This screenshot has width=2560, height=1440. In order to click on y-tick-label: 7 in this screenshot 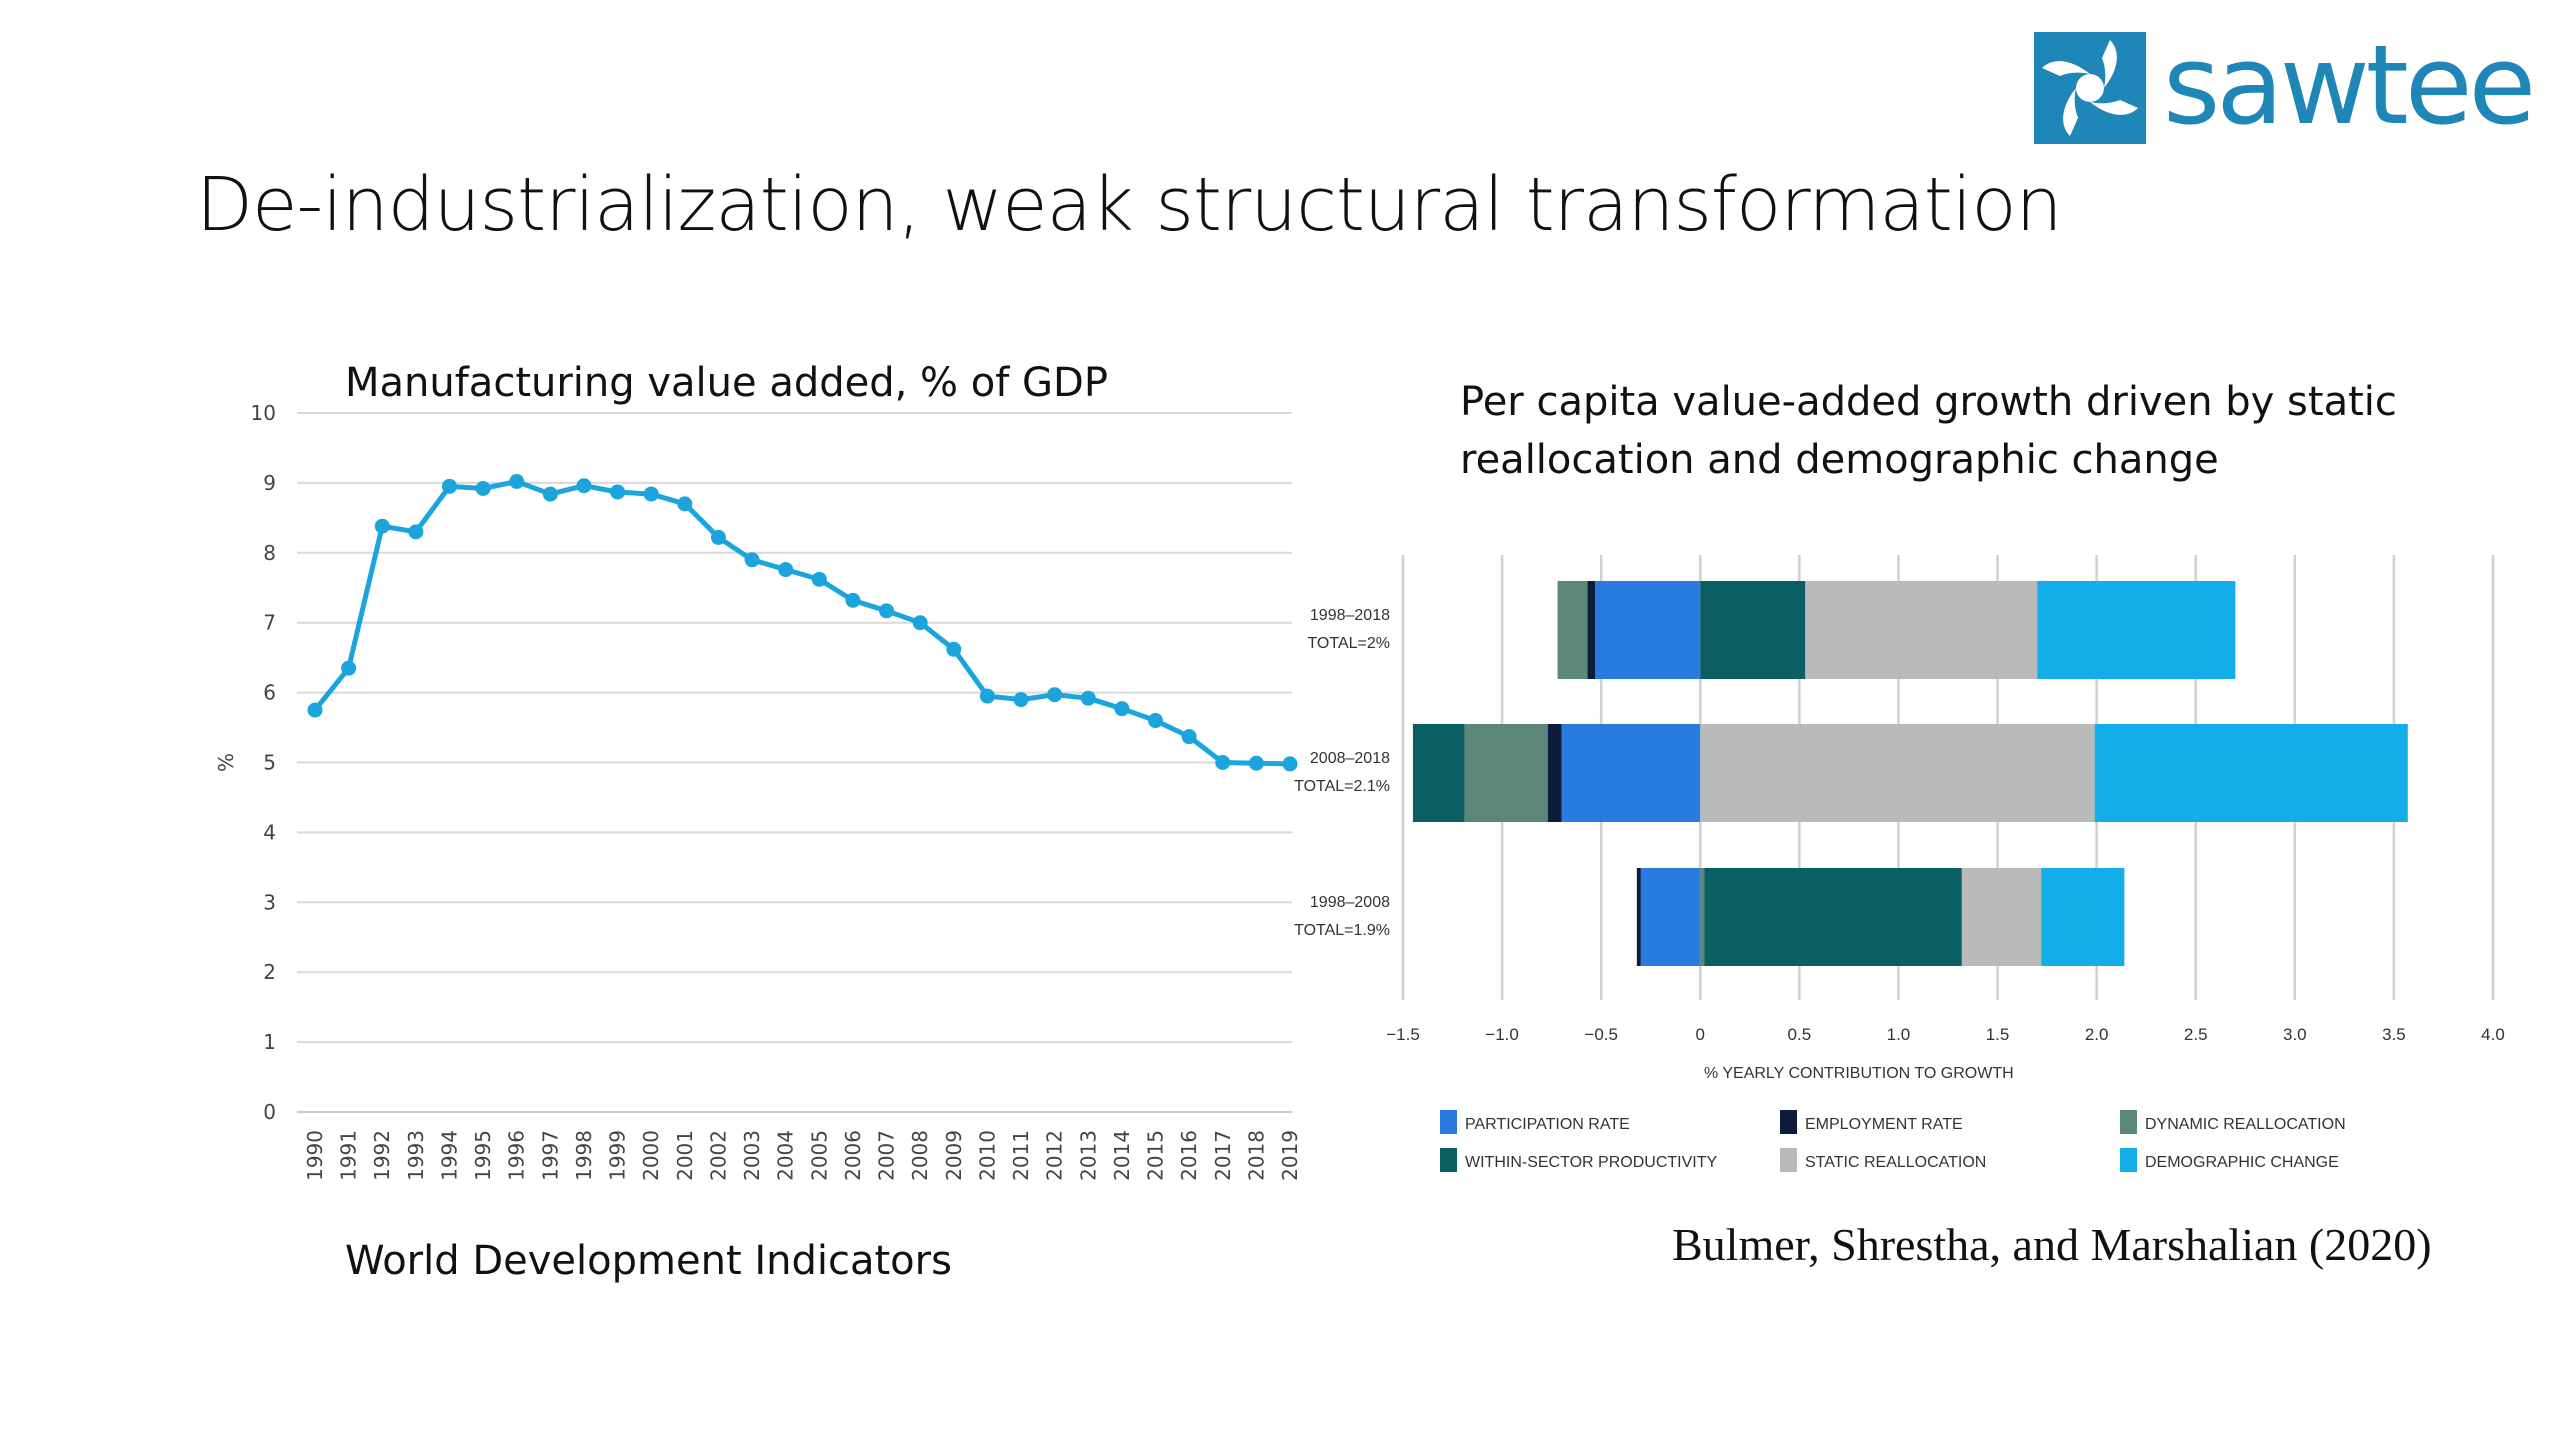, I will do `click(269, 623)`.